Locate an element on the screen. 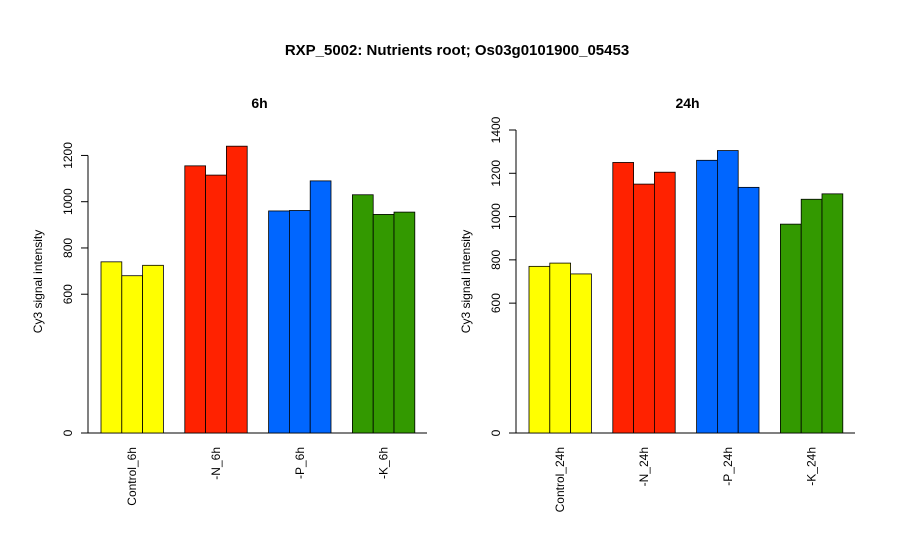  bar--K_24h-3 is located at coordinates (832, 313).